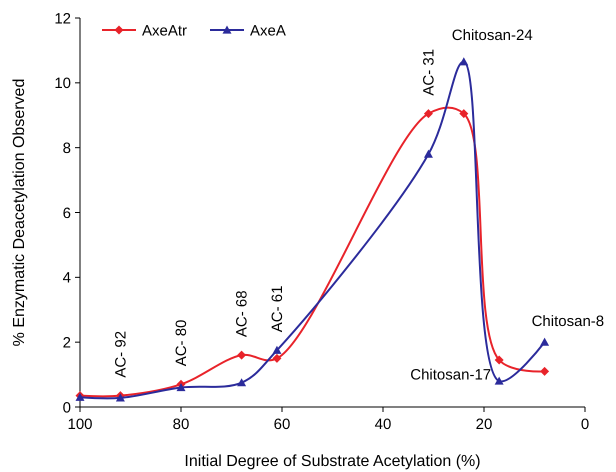  I want to click on x-tick-label: 0, so click(585, 424).